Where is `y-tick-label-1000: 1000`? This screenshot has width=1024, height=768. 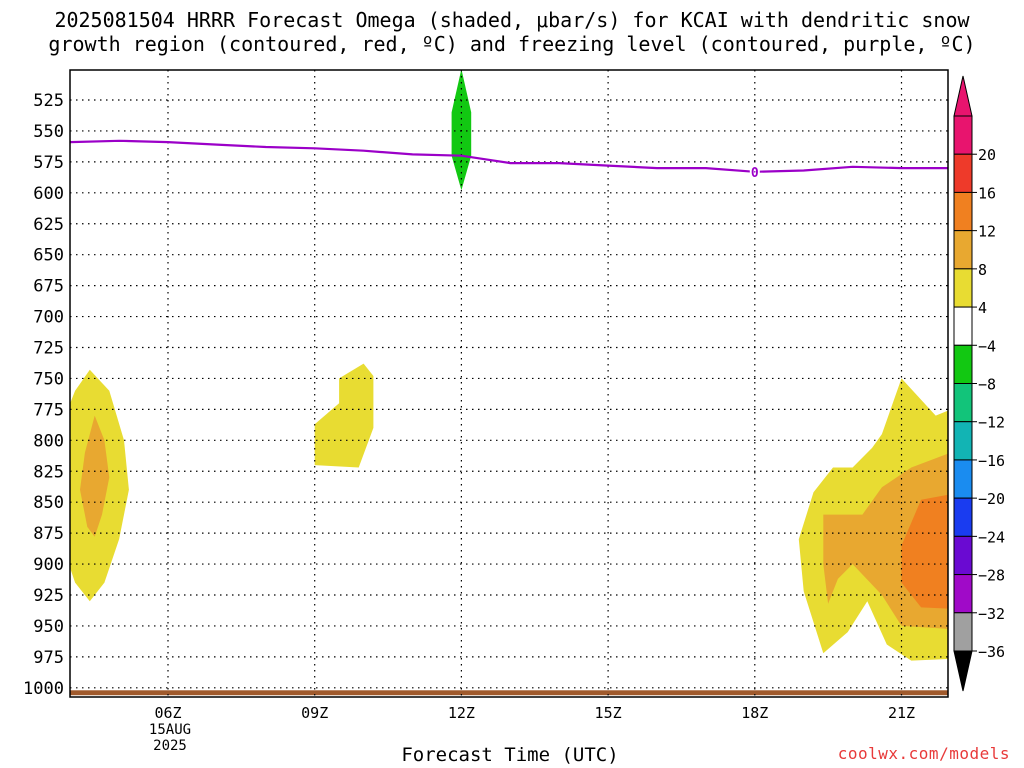 y-tick-label-1000: 1000 is located at coordinates (43, 689).